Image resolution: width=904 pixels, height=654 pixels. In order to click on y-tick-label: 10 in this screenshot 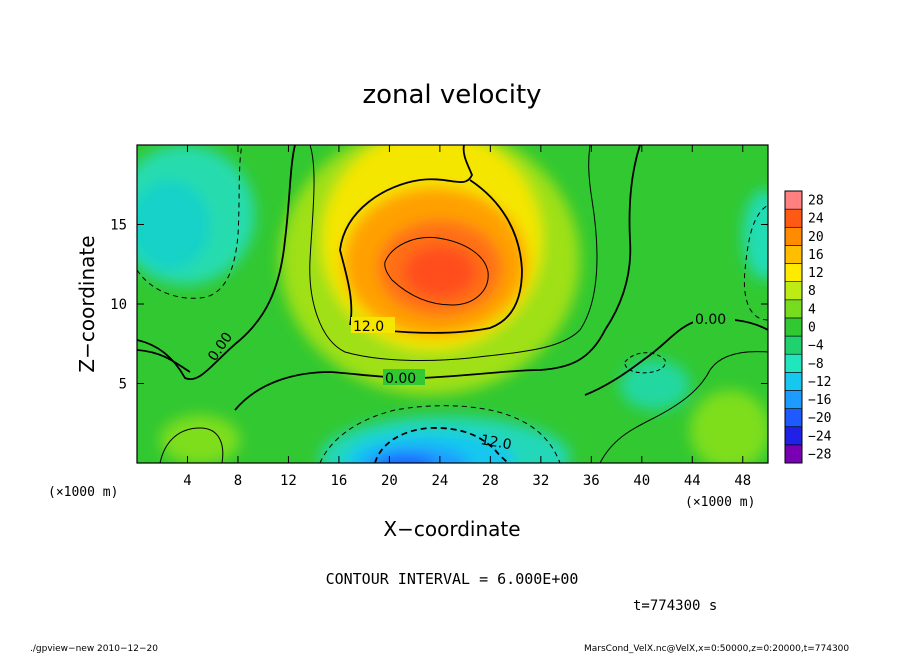, I will do `click(118, 305)`.